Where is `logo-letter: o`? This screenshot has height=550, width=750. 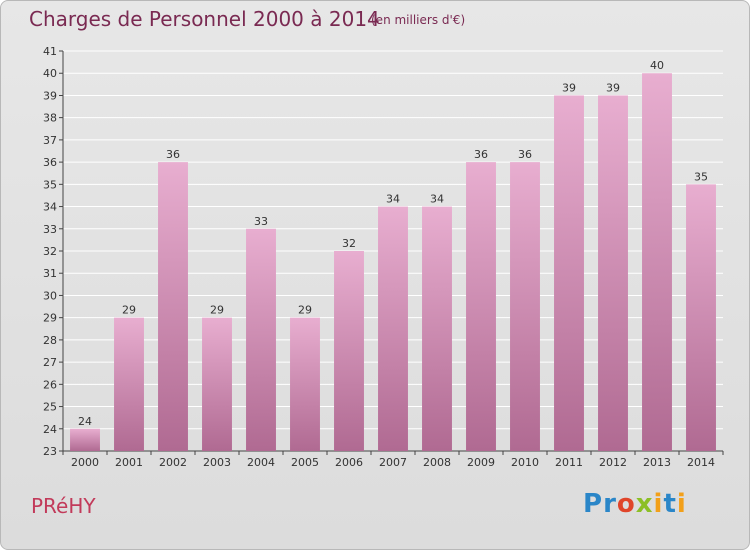
logo-letter: o is located at coordinates (626, 504).